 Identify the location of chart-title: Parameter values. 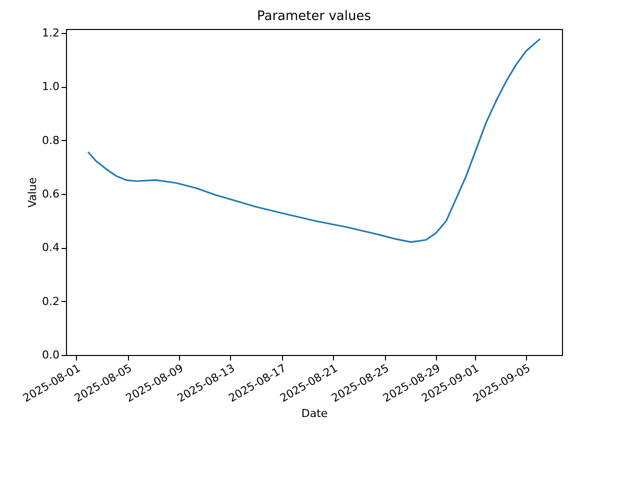
(314, 16).